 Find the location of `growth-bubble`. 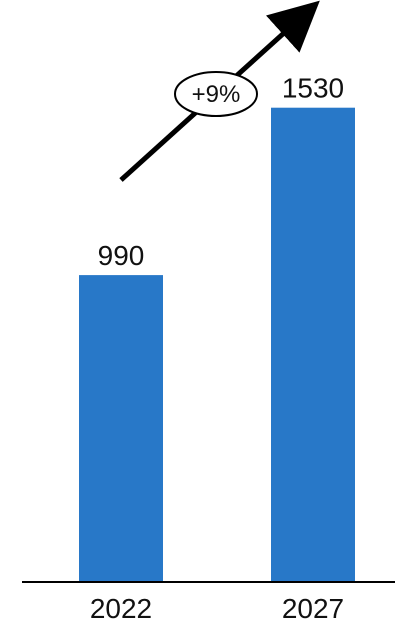

growth-bubble is located at coordinates (216, 94).